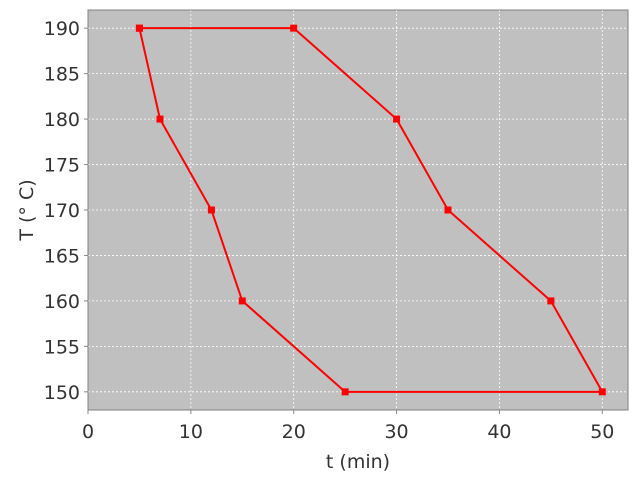  What do you see at coordinates (294, 432) in the screenshot?
I see `x-tick-label: 20` at bounding box center [294, 432].